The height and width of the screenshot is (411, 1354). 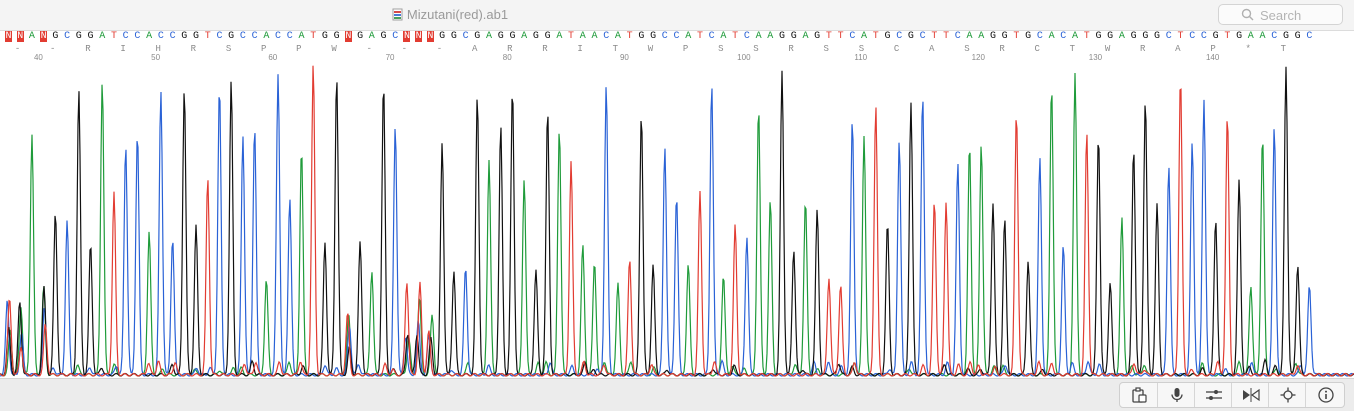 What do you see at coordinates (1325, 395) in the screenshot?
I see `info-button` at bounding box center [1325, 395].